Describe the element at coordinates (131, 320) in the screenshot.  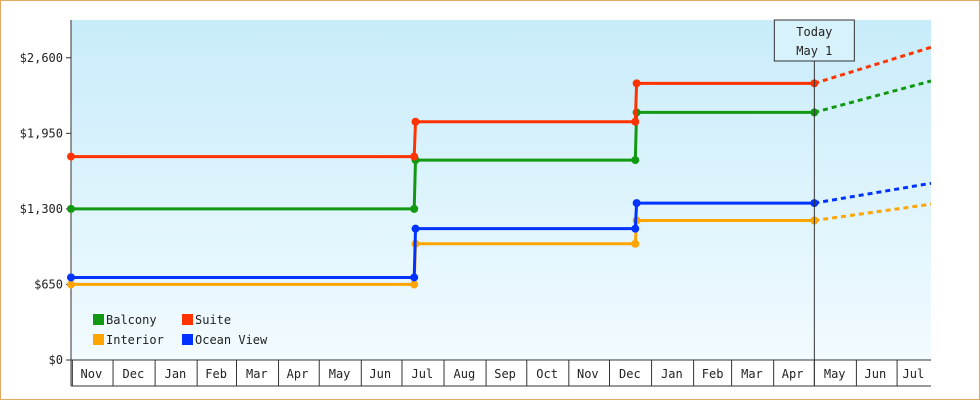
I see `legend-label: Balcony` at that location.